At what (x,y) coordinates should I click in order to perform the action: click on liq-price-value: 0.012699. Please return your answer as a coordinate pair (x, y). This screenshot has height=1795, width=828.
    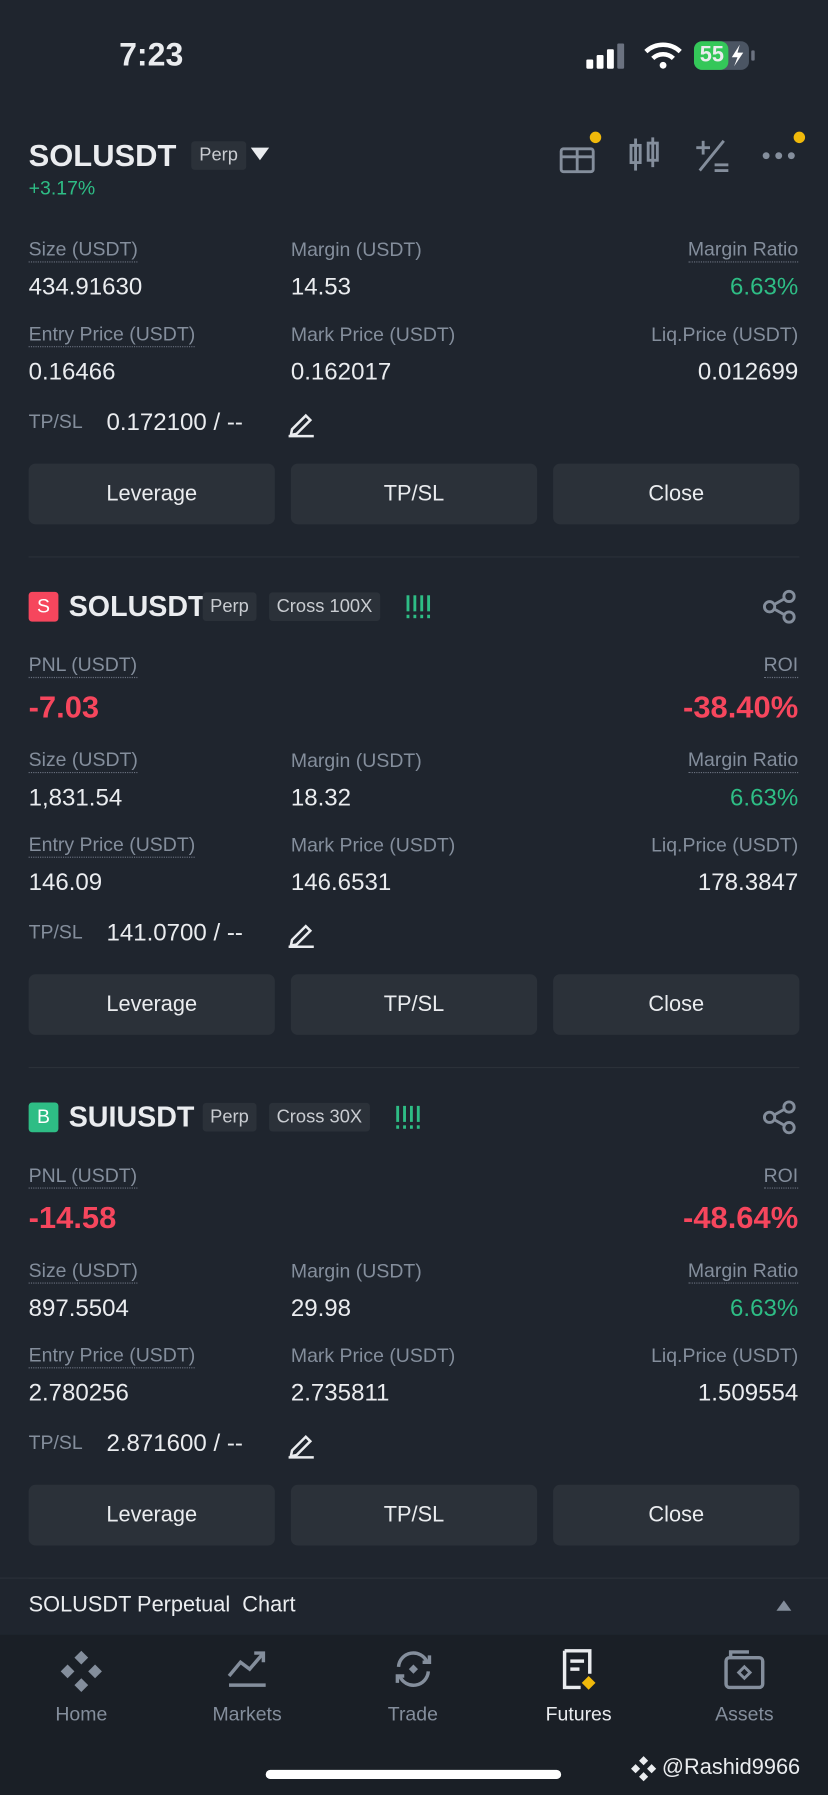
    Looking at the image, I should click on (748, 372).